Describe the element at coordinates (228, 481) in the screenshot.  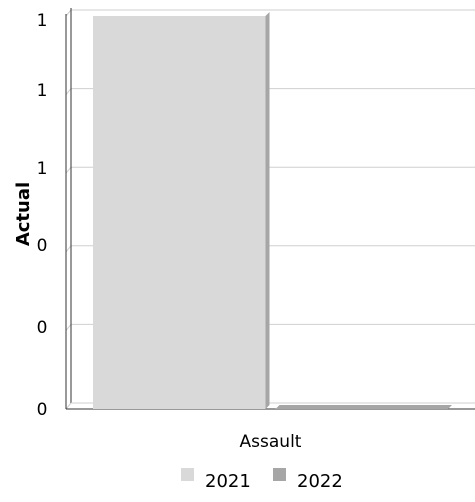
I see `legend-label: 2021` at that location.